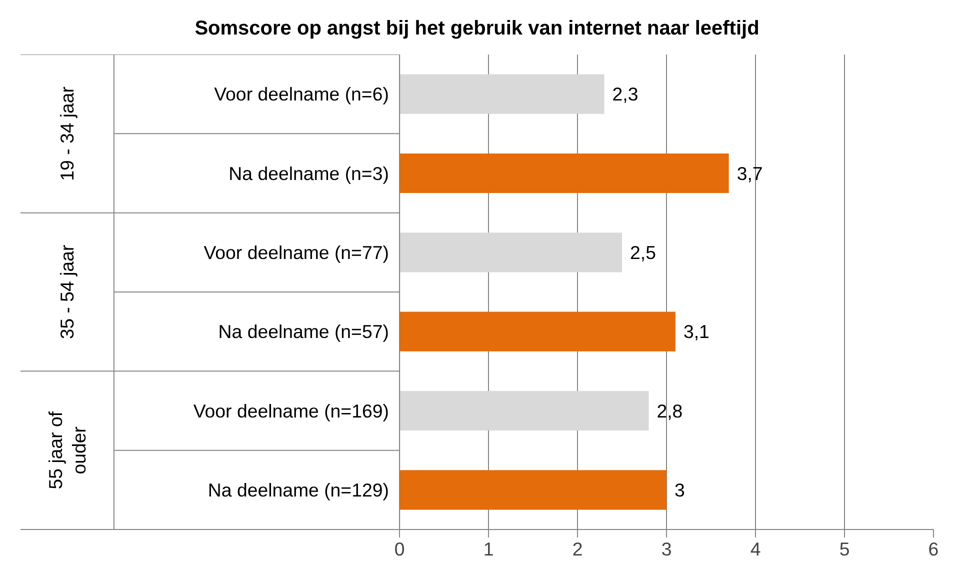 Image resolution: width=960 pixels, height=581 pixels. What do you see at coordinates (67, 292) in the screenshot?
I see `text: 35 - 54 jaar` at bounding box center [67, 292].